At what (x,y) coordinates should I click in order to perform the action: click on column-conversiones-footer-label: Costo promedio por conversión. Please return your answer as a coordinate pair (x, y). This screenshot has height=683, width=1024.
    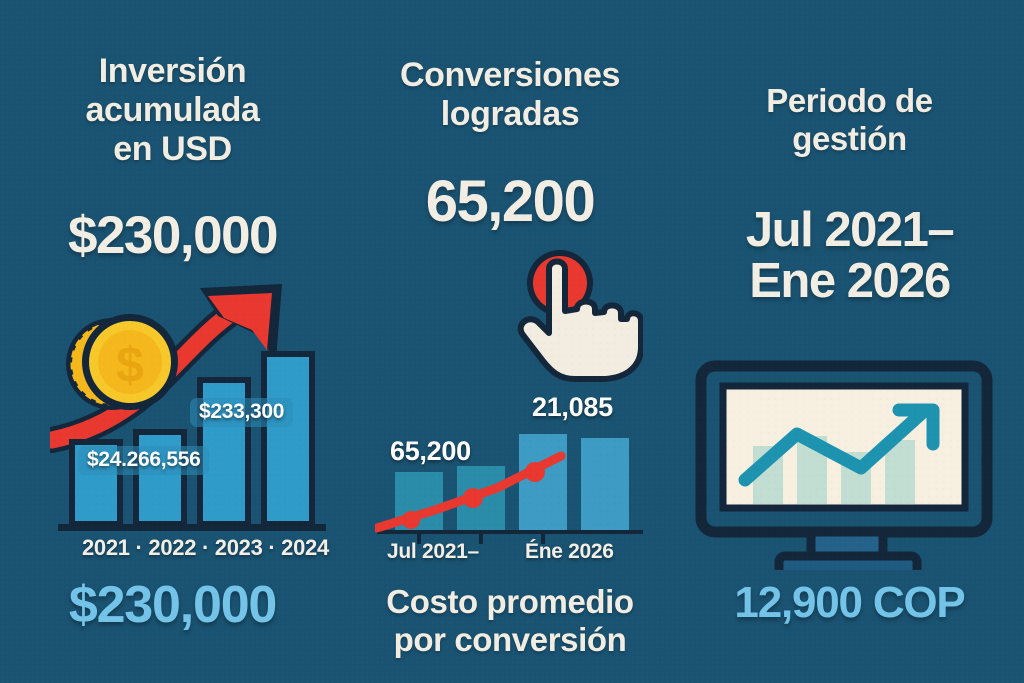
    Looking at the image, I should click on (510, 620).